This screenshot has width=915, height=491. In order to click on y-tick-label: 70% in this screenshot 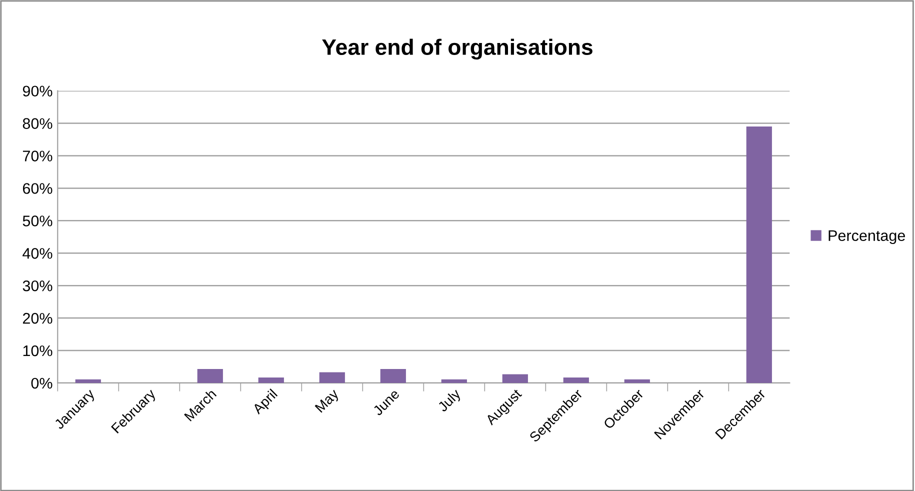, I will do `click(37, 156)`.